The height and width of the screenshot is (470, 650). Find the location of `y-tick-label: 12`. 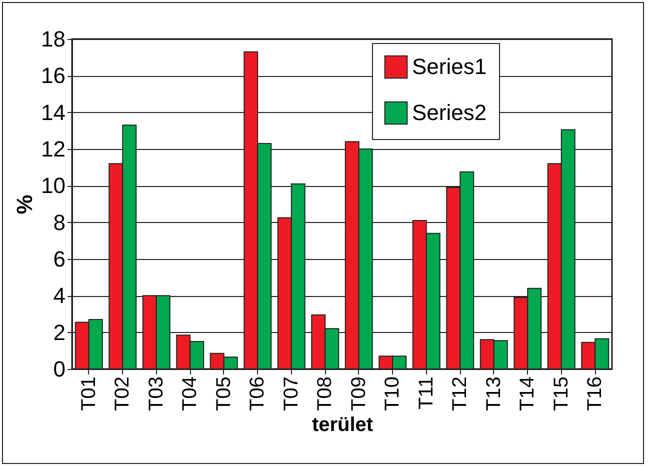

y-tick-label: 12 is located at coordinates (53, 149).